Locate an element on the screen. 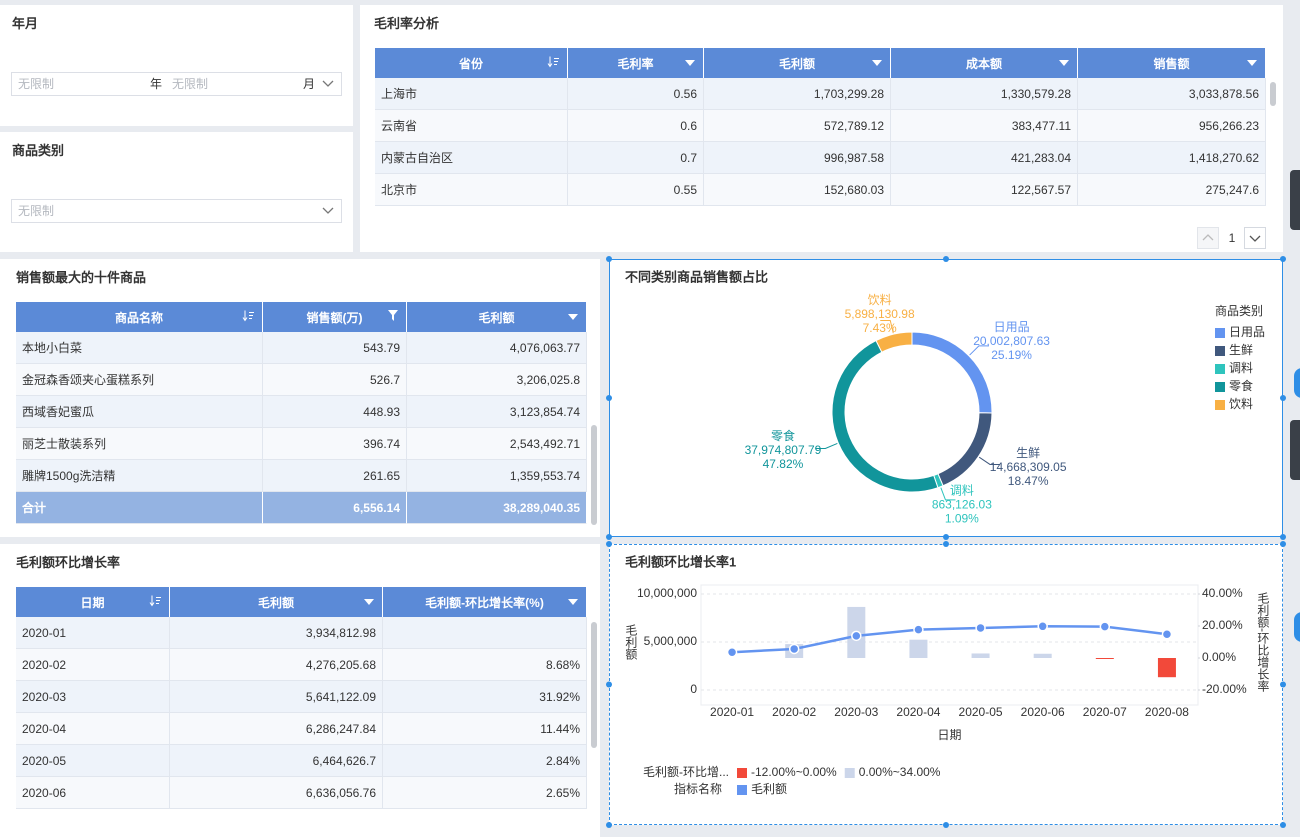 This screenshot has width=1300, height=837. table-cell: 6,464,626.7 is located at coordinates (276, 761).